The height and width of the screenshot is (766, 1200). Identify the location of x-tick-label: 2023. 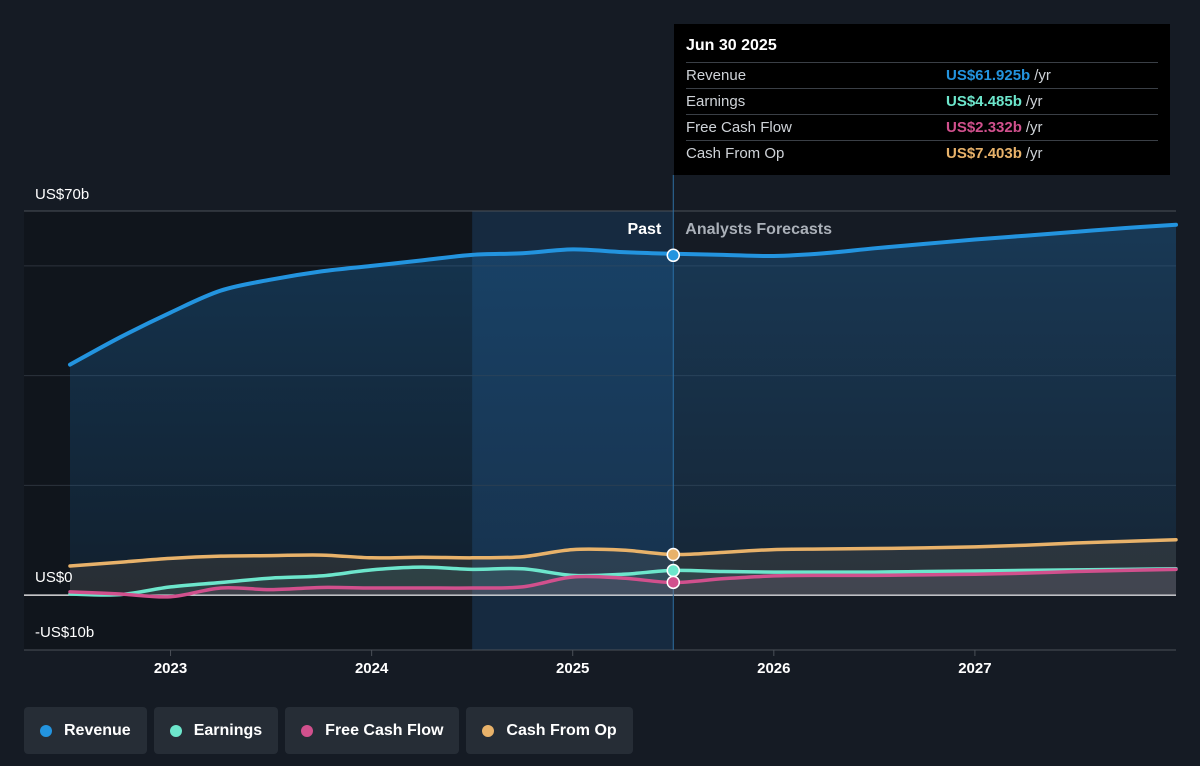
(170, 668).